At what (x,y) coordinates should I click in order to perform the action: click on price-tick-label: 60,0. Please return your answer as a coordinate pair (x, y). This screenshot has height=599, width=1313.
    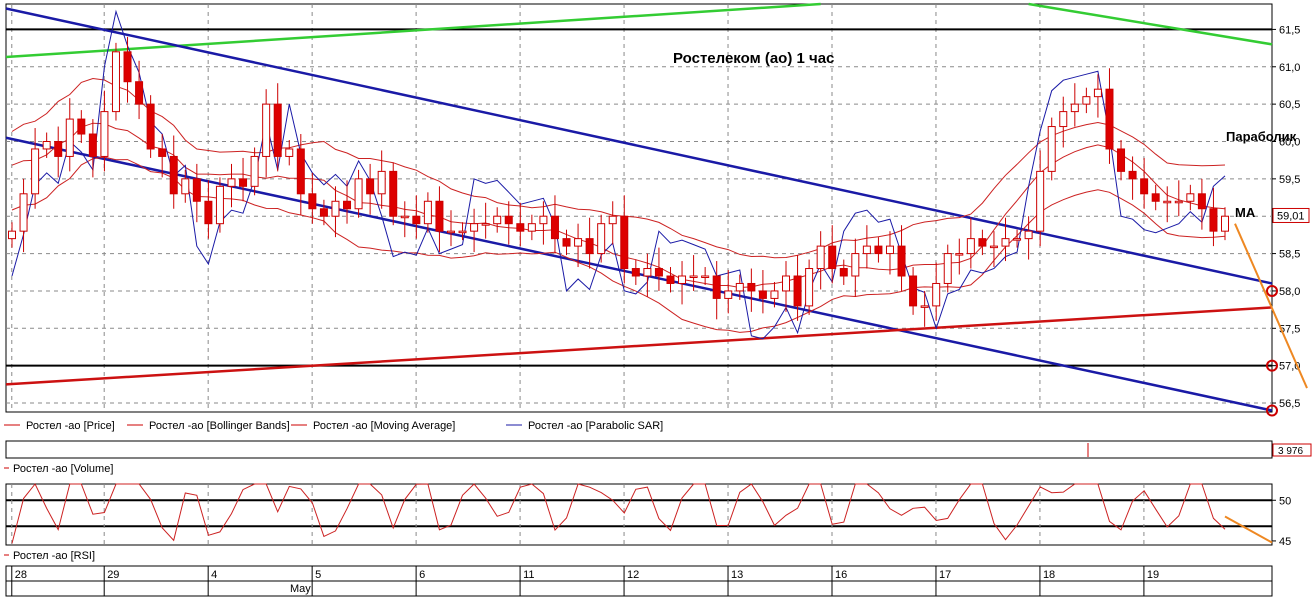
    Looking at the image, I should click on (1289, 142).